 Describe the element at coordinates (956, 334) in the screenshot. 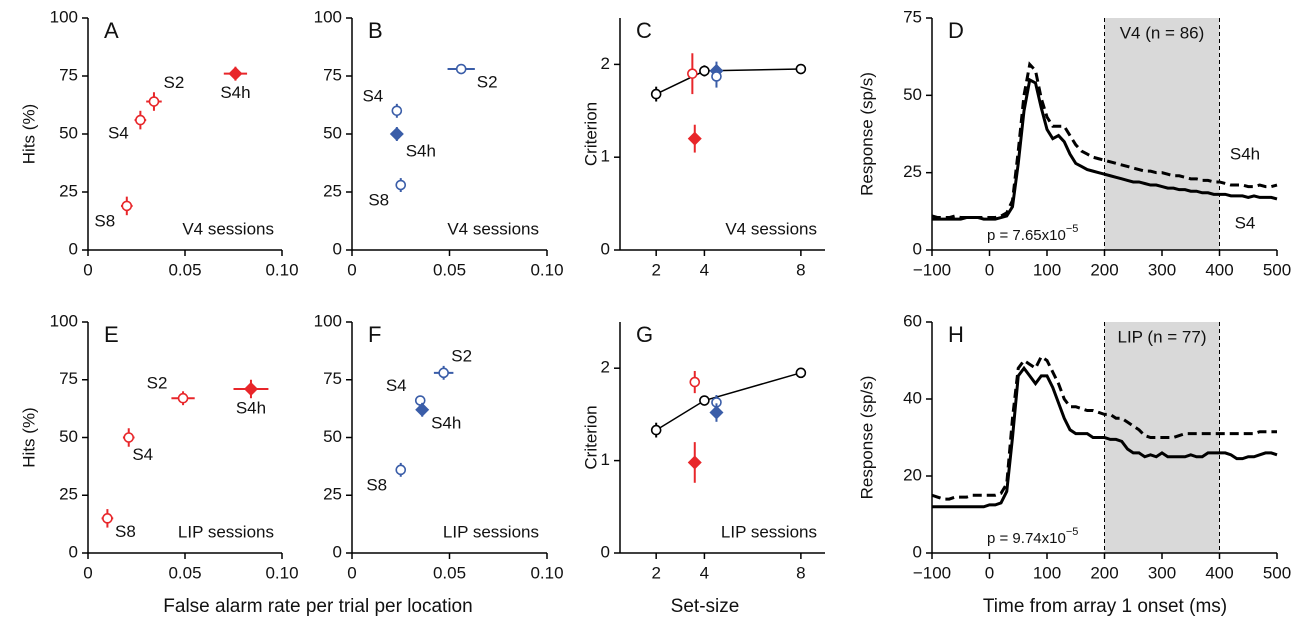

I see `panel-letter: H` at that location.